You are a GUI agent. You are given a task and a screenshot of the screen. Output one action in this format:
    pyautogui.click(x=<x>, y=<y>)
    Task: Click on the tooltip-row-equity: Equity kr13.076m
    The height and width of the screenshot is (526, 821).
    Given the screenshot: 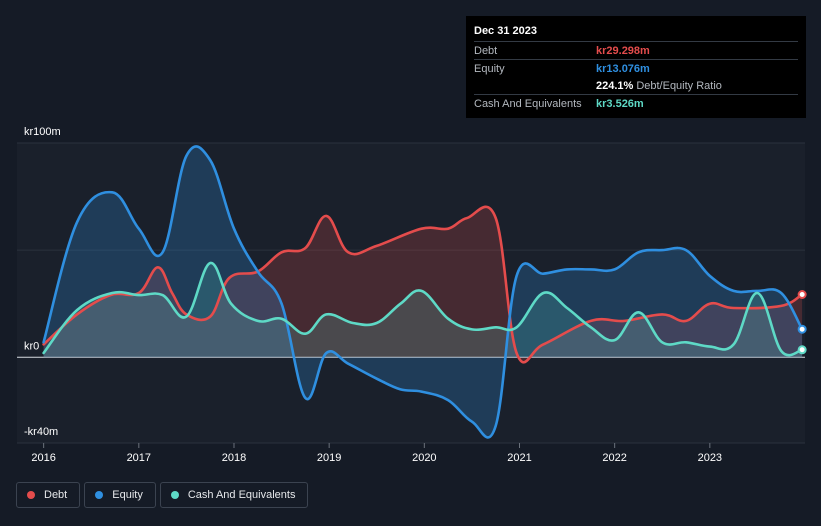 What is the action you would take?
    pyautogui.click(x=636, y=68)
    